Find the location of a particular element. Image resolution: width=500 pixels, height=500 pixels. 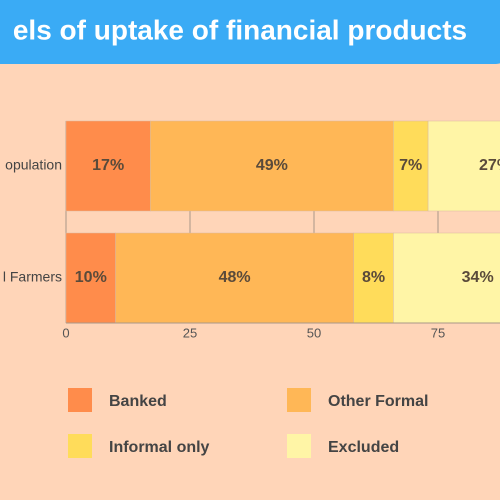

data-label: 49% is located at coordinates (272, 165).